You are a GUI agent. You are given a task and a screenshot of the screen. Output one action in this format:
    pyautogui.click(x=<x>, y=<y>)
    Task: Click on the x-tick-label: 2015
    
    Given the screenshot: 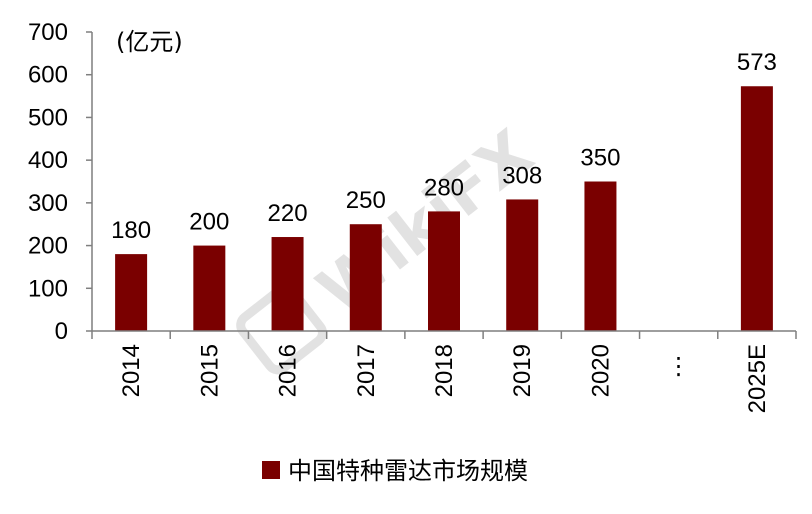 What is the action you would take?
    pyautogui.click(x=209, y=370)
    